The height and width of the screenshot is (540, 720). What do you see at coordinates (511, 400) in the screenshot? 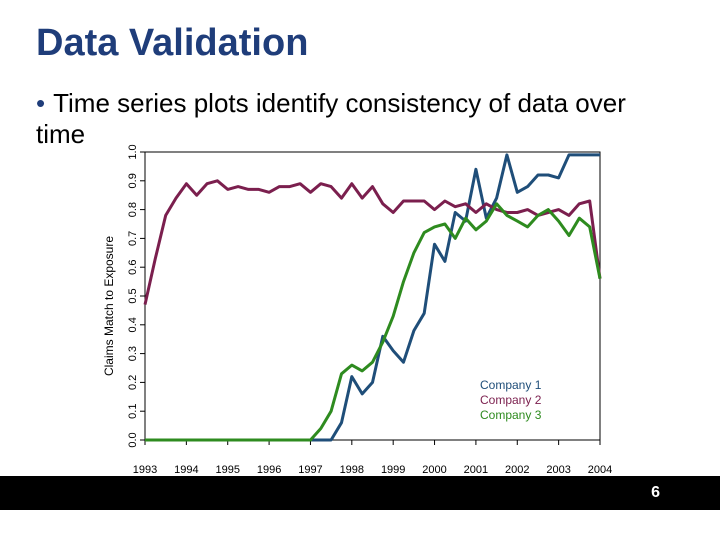
I see `legend-entry-2: Company 2` at bounding box center [511, 400].